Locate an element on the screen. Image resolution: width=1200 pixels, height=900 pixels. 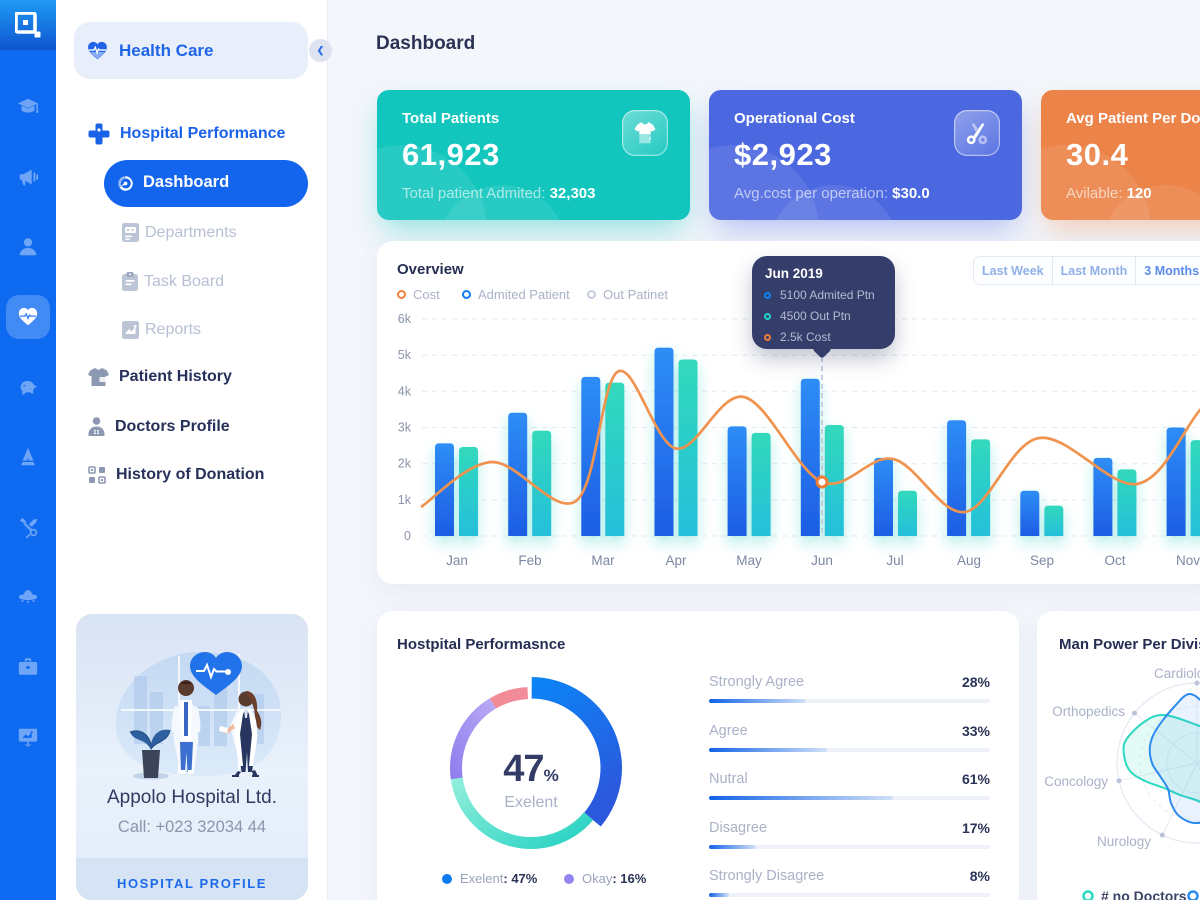
svg-text: 2k is located at coordinates (405, 464).